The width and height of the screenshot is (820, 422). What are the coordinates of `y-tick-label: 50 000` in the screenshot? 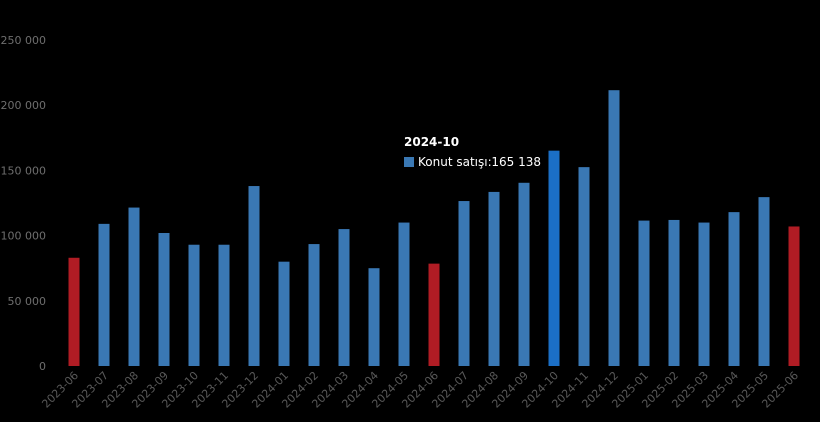 It's located at (27, 301).